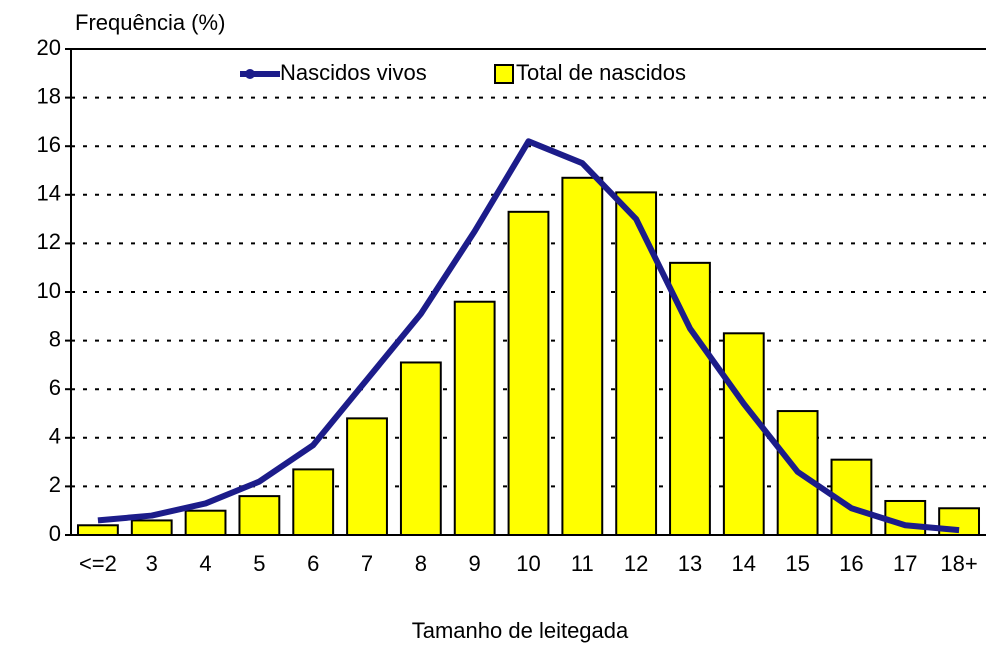 Image resolution: width=986 pixels, height=648 pixels. I want to click on legend-label: Total de nascidos, so click(601, 72).